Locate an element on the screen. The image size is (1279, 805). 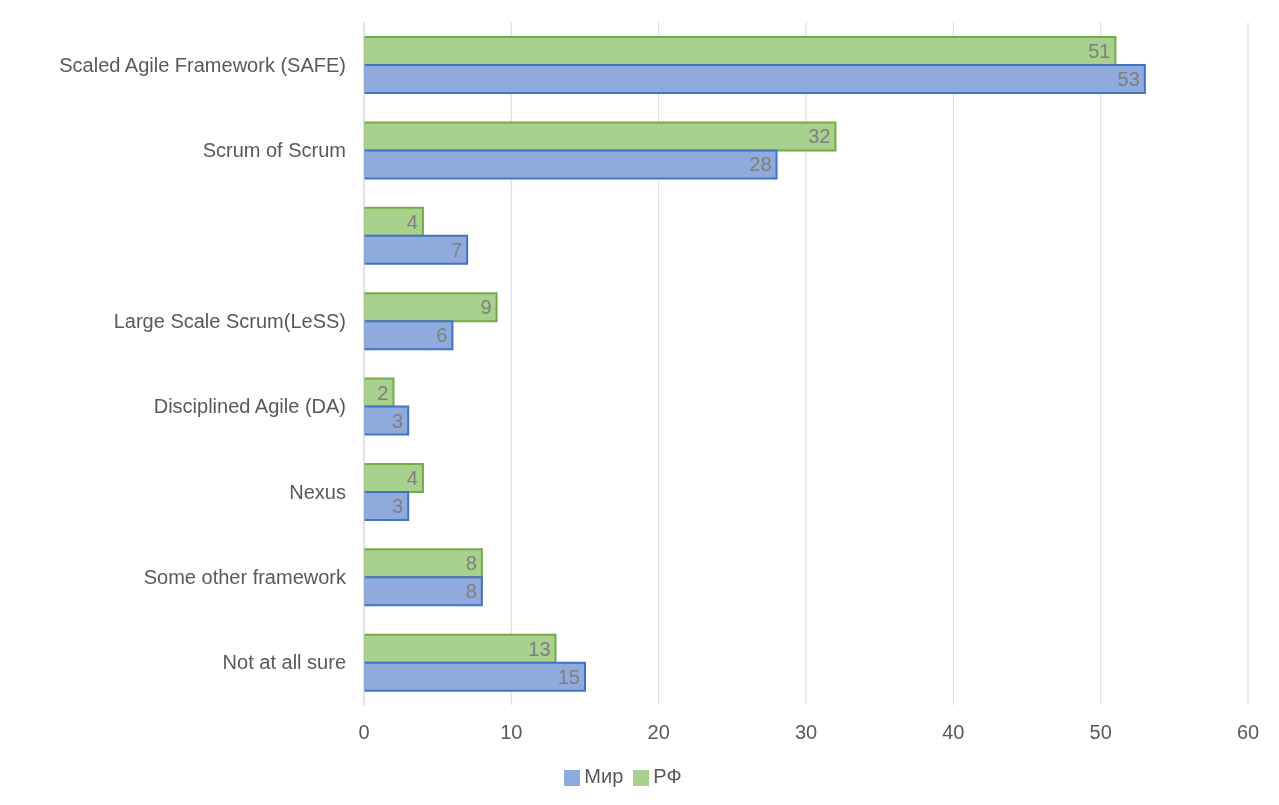
y-tick-label: Nexus is located at coordinates (317, 491).